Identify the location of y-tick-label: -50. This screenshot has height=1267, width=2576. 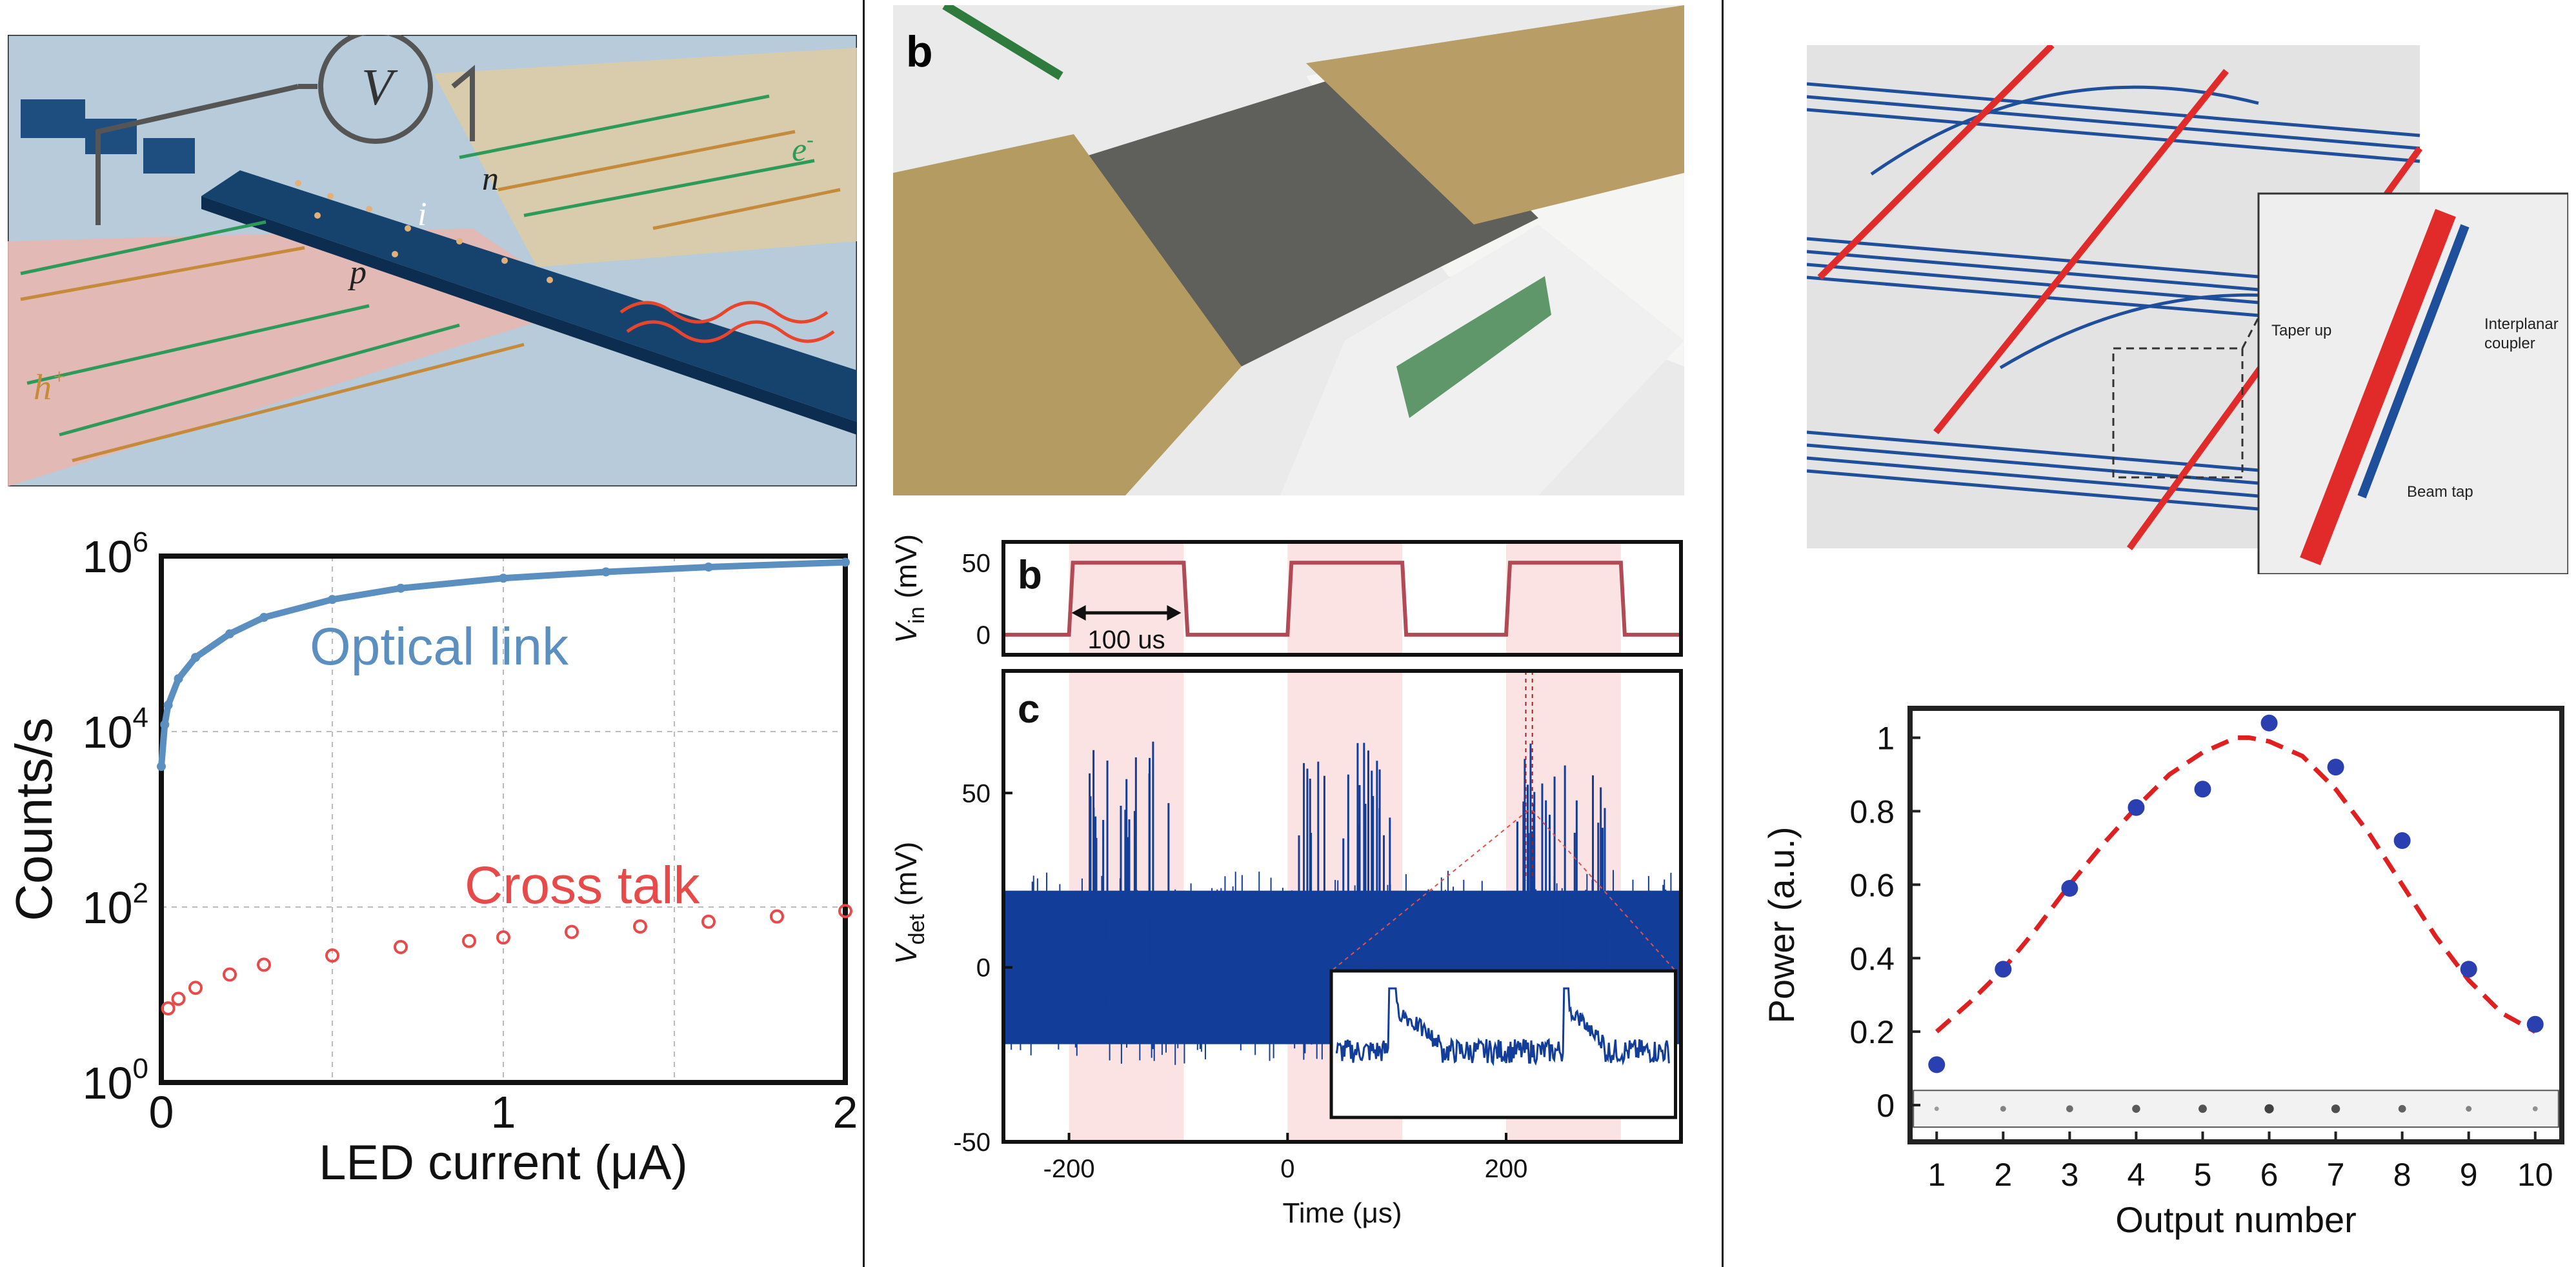
(972, 1142).